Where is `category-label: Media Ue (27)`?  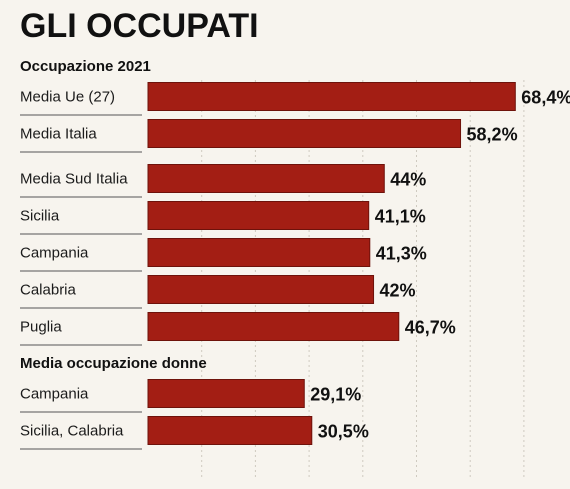
category-label: Media Ue (27) is located at coordinates (67, 97).